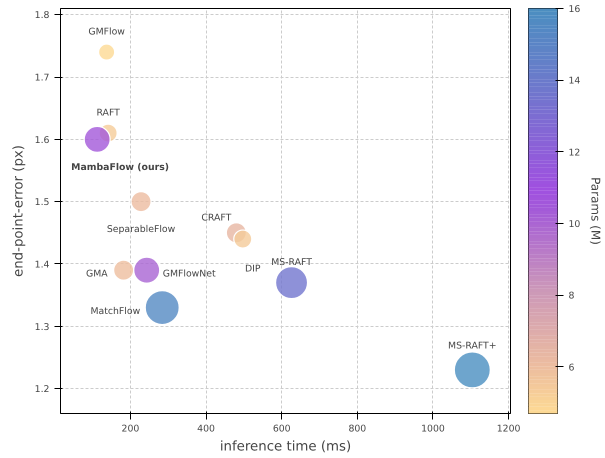 The height and width of the screenshot is (458, 605). Describe the element at coordinates (281, 429) in the screenshot. I see `x-tick-label: 600` at that location.